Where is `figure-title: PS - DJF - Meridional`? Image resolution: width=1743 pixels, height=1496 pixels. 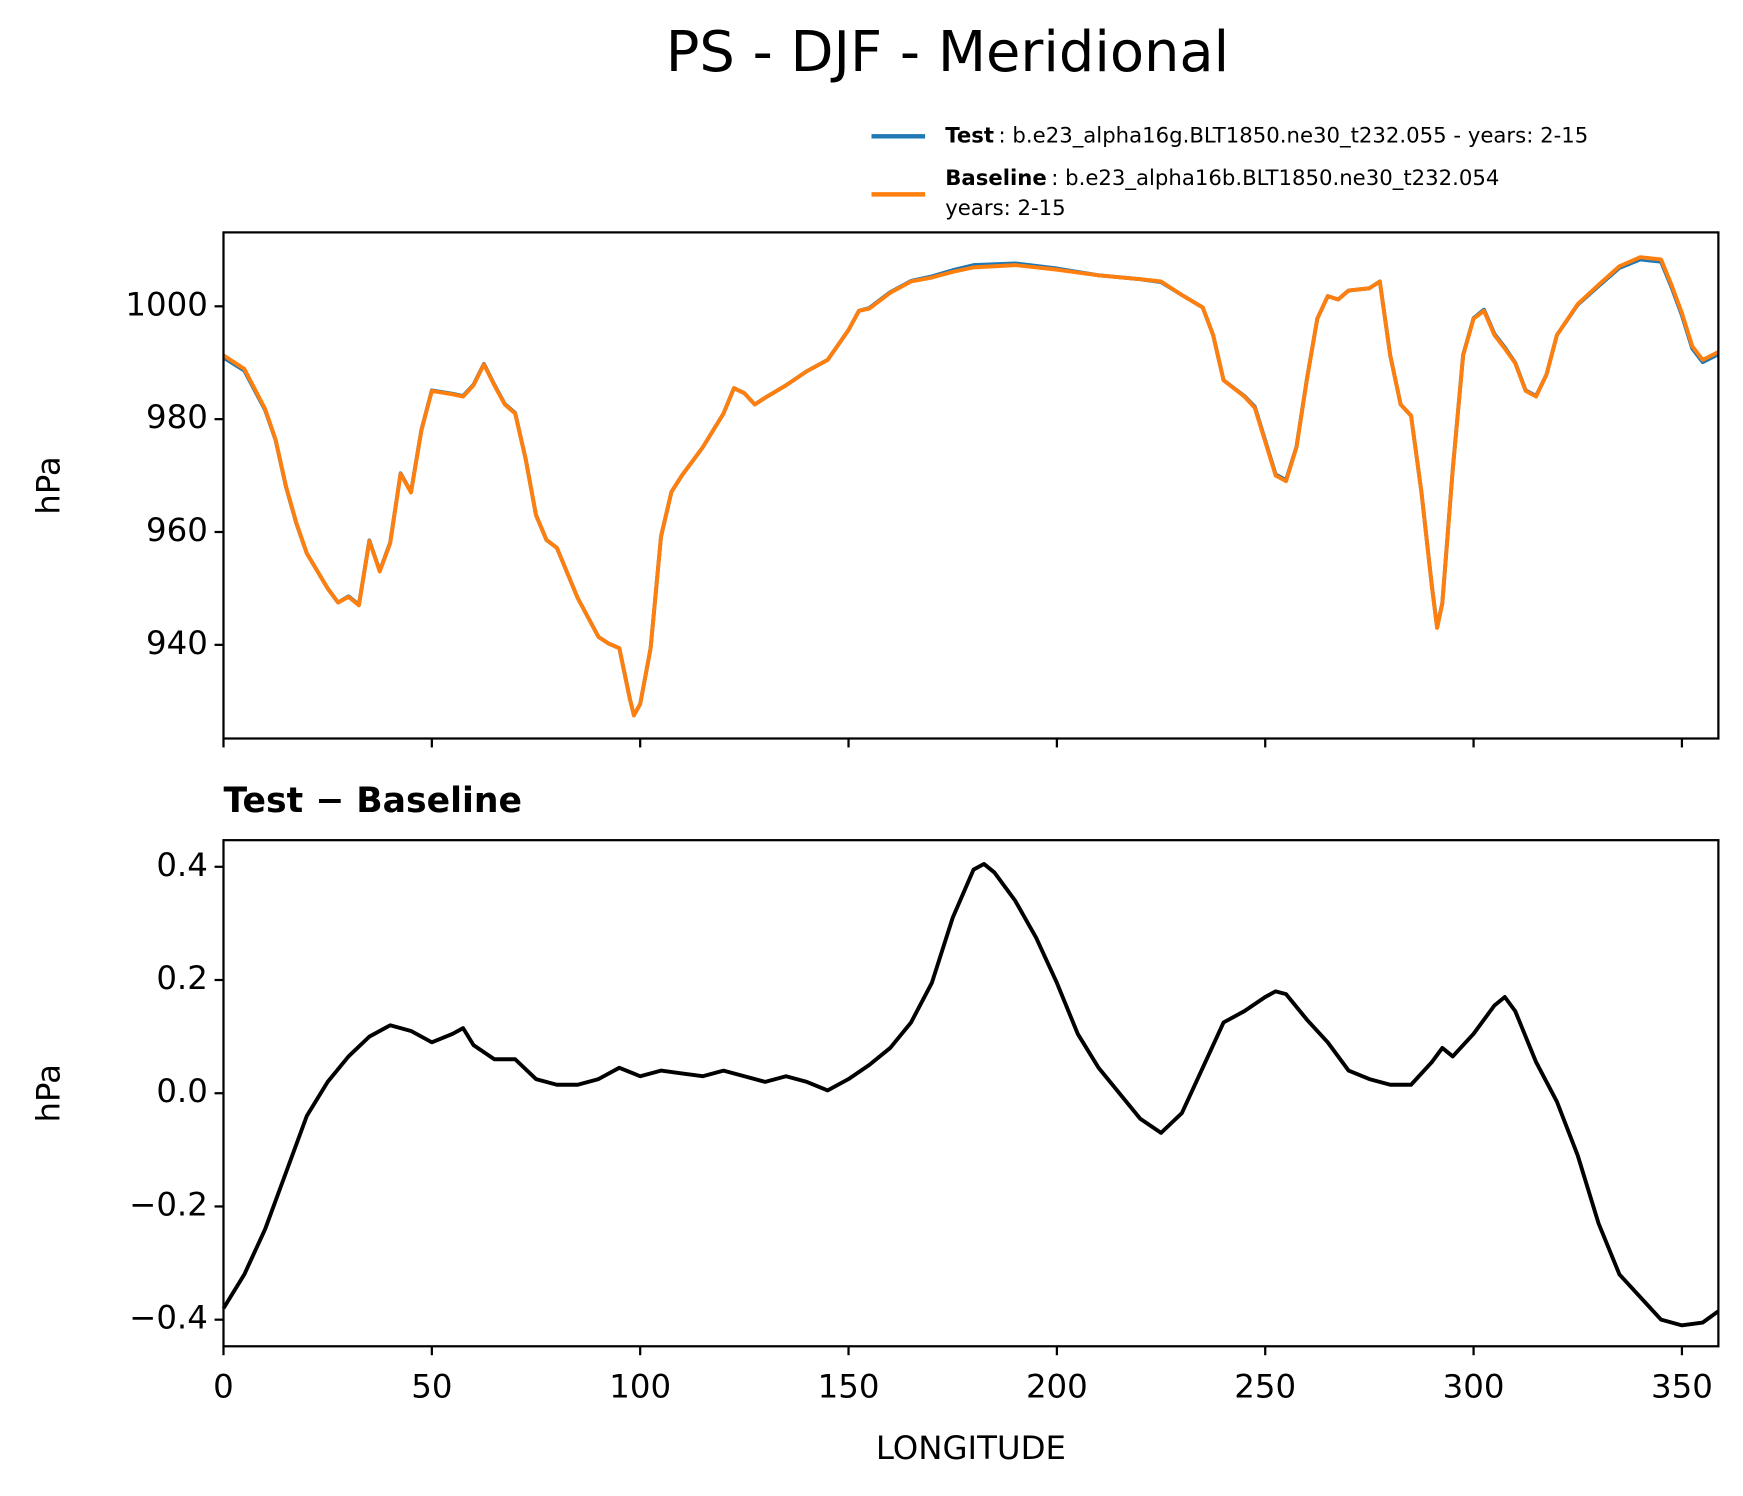
figure-title: PS - DJF - Meridional is located at coordinates (947, 52).